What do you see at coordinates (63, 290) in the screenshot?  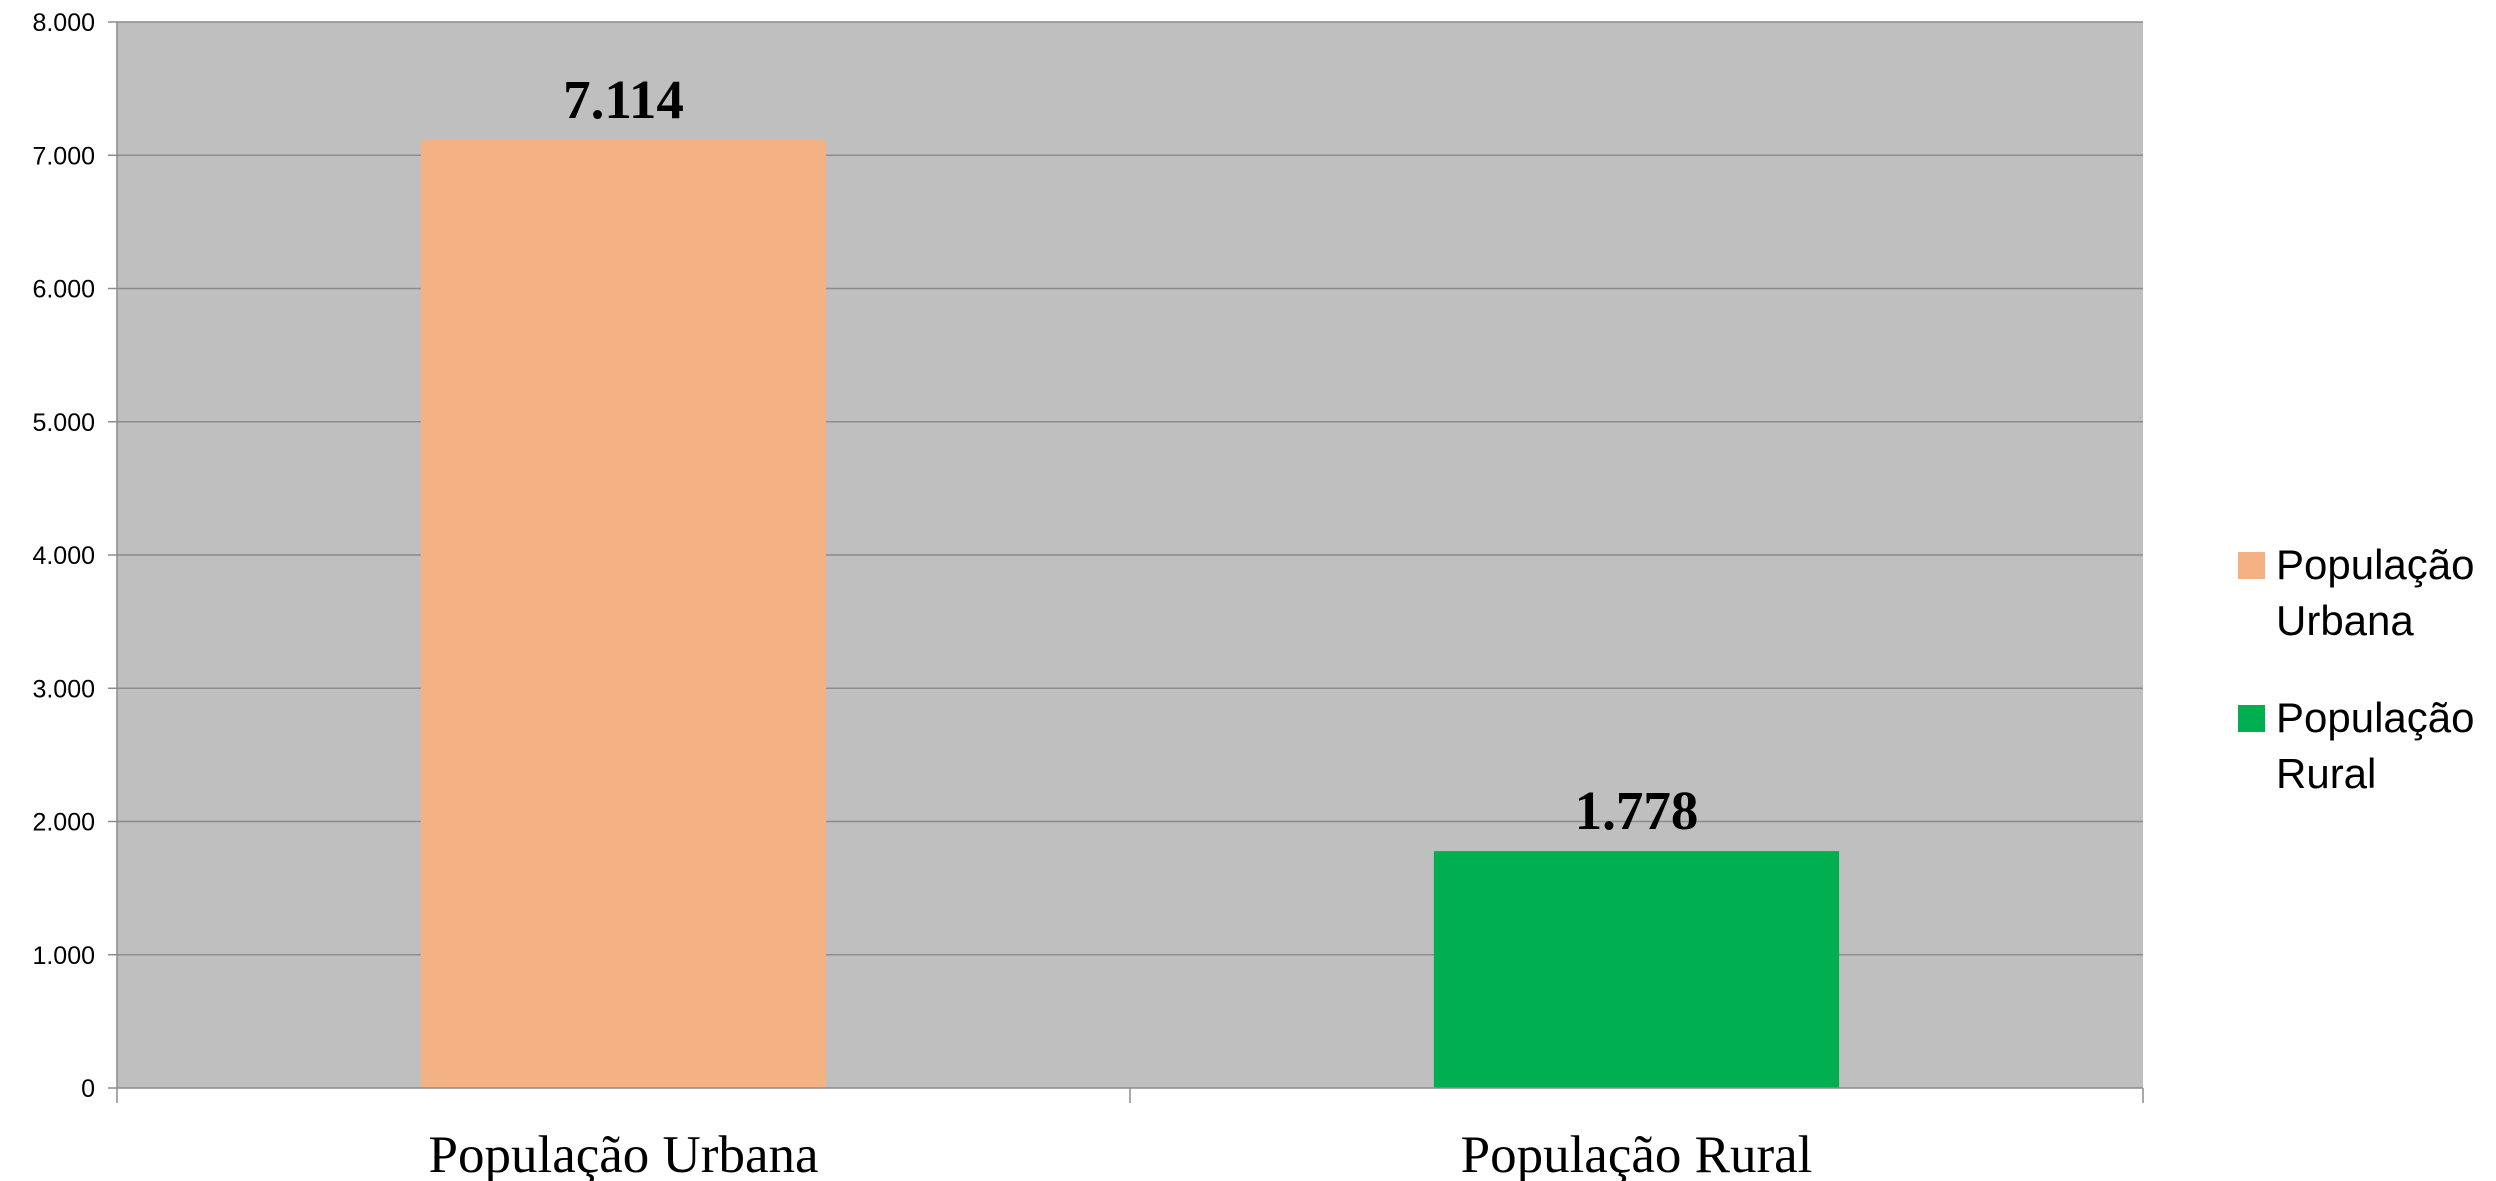 I see `y-tick-label: 6.000` at bounding box center [63, 290].